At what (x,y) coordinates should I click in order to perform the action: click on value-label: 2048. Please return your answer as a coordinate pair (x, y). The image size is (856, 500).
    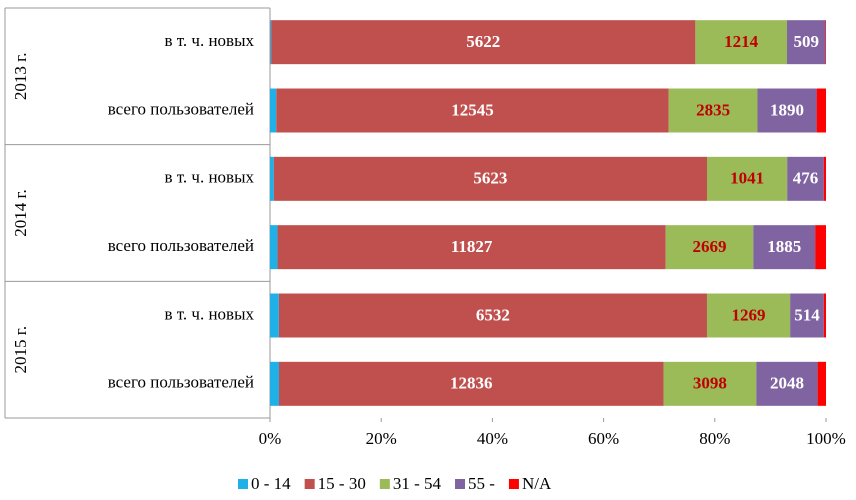
    Looking at the image, I should click on (787, 383).